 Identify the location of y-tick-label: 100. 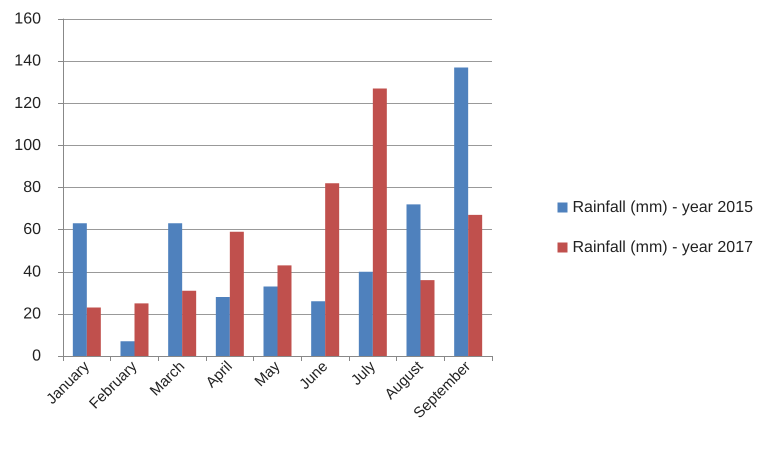
(28, 145).